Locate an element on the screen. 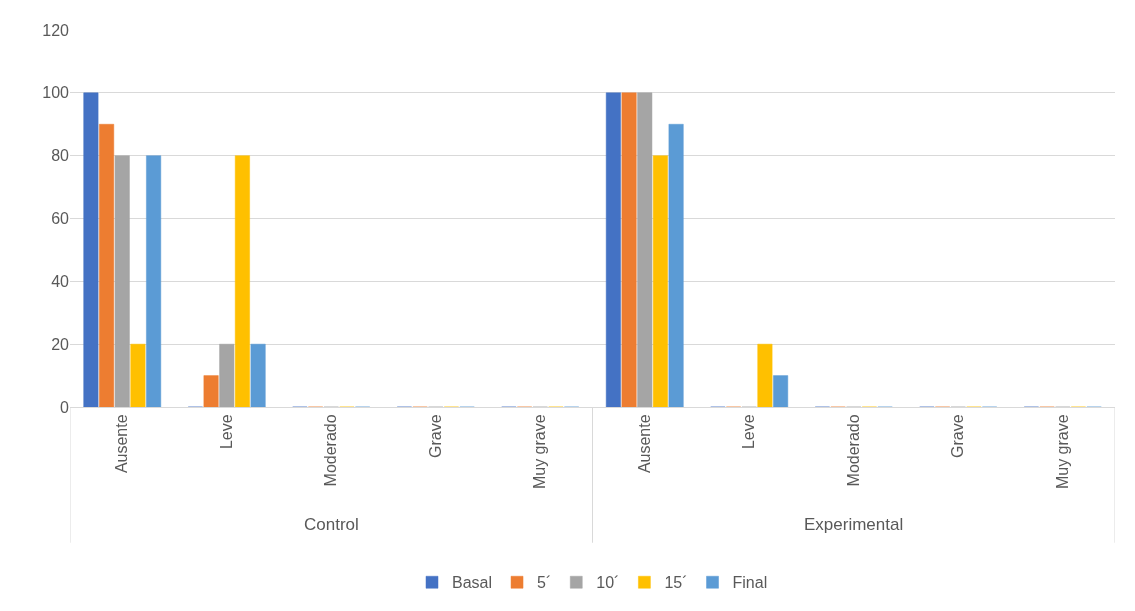 The height and width of the screenshot is (611, 1135). y-tick-label: 20 is located at coordinates (60, 344).